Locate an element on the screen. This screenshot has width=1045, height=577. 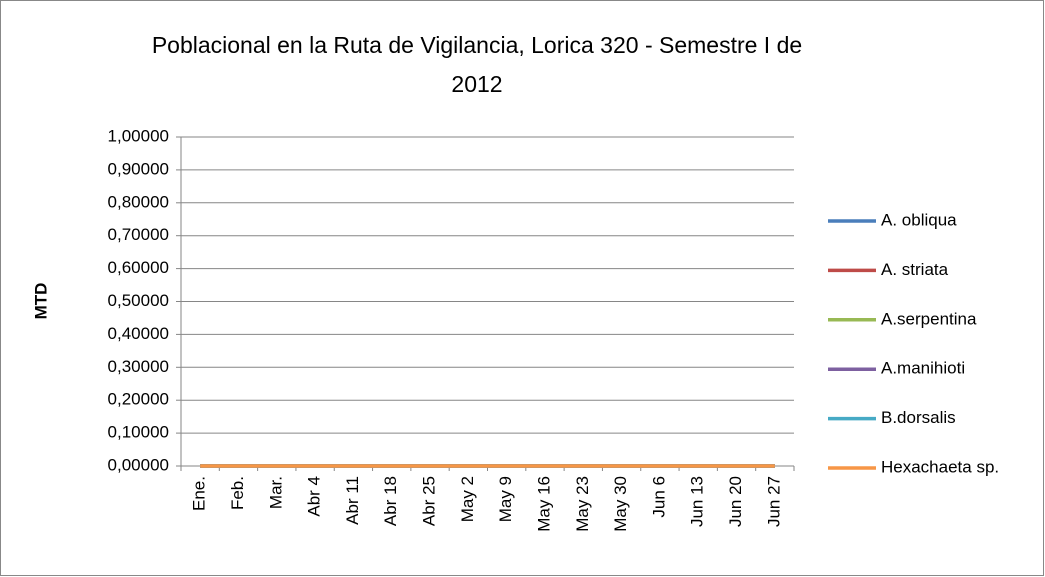
y-tick-label: 0,50000 is located at coordinates (138, 300).